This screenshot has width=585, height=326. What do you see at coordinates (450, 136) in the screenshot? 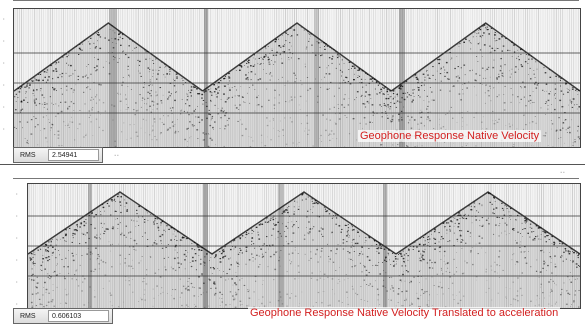
I see `velocity-caption: Geophone Response Native Velocity` at bounding box center [450, 136].